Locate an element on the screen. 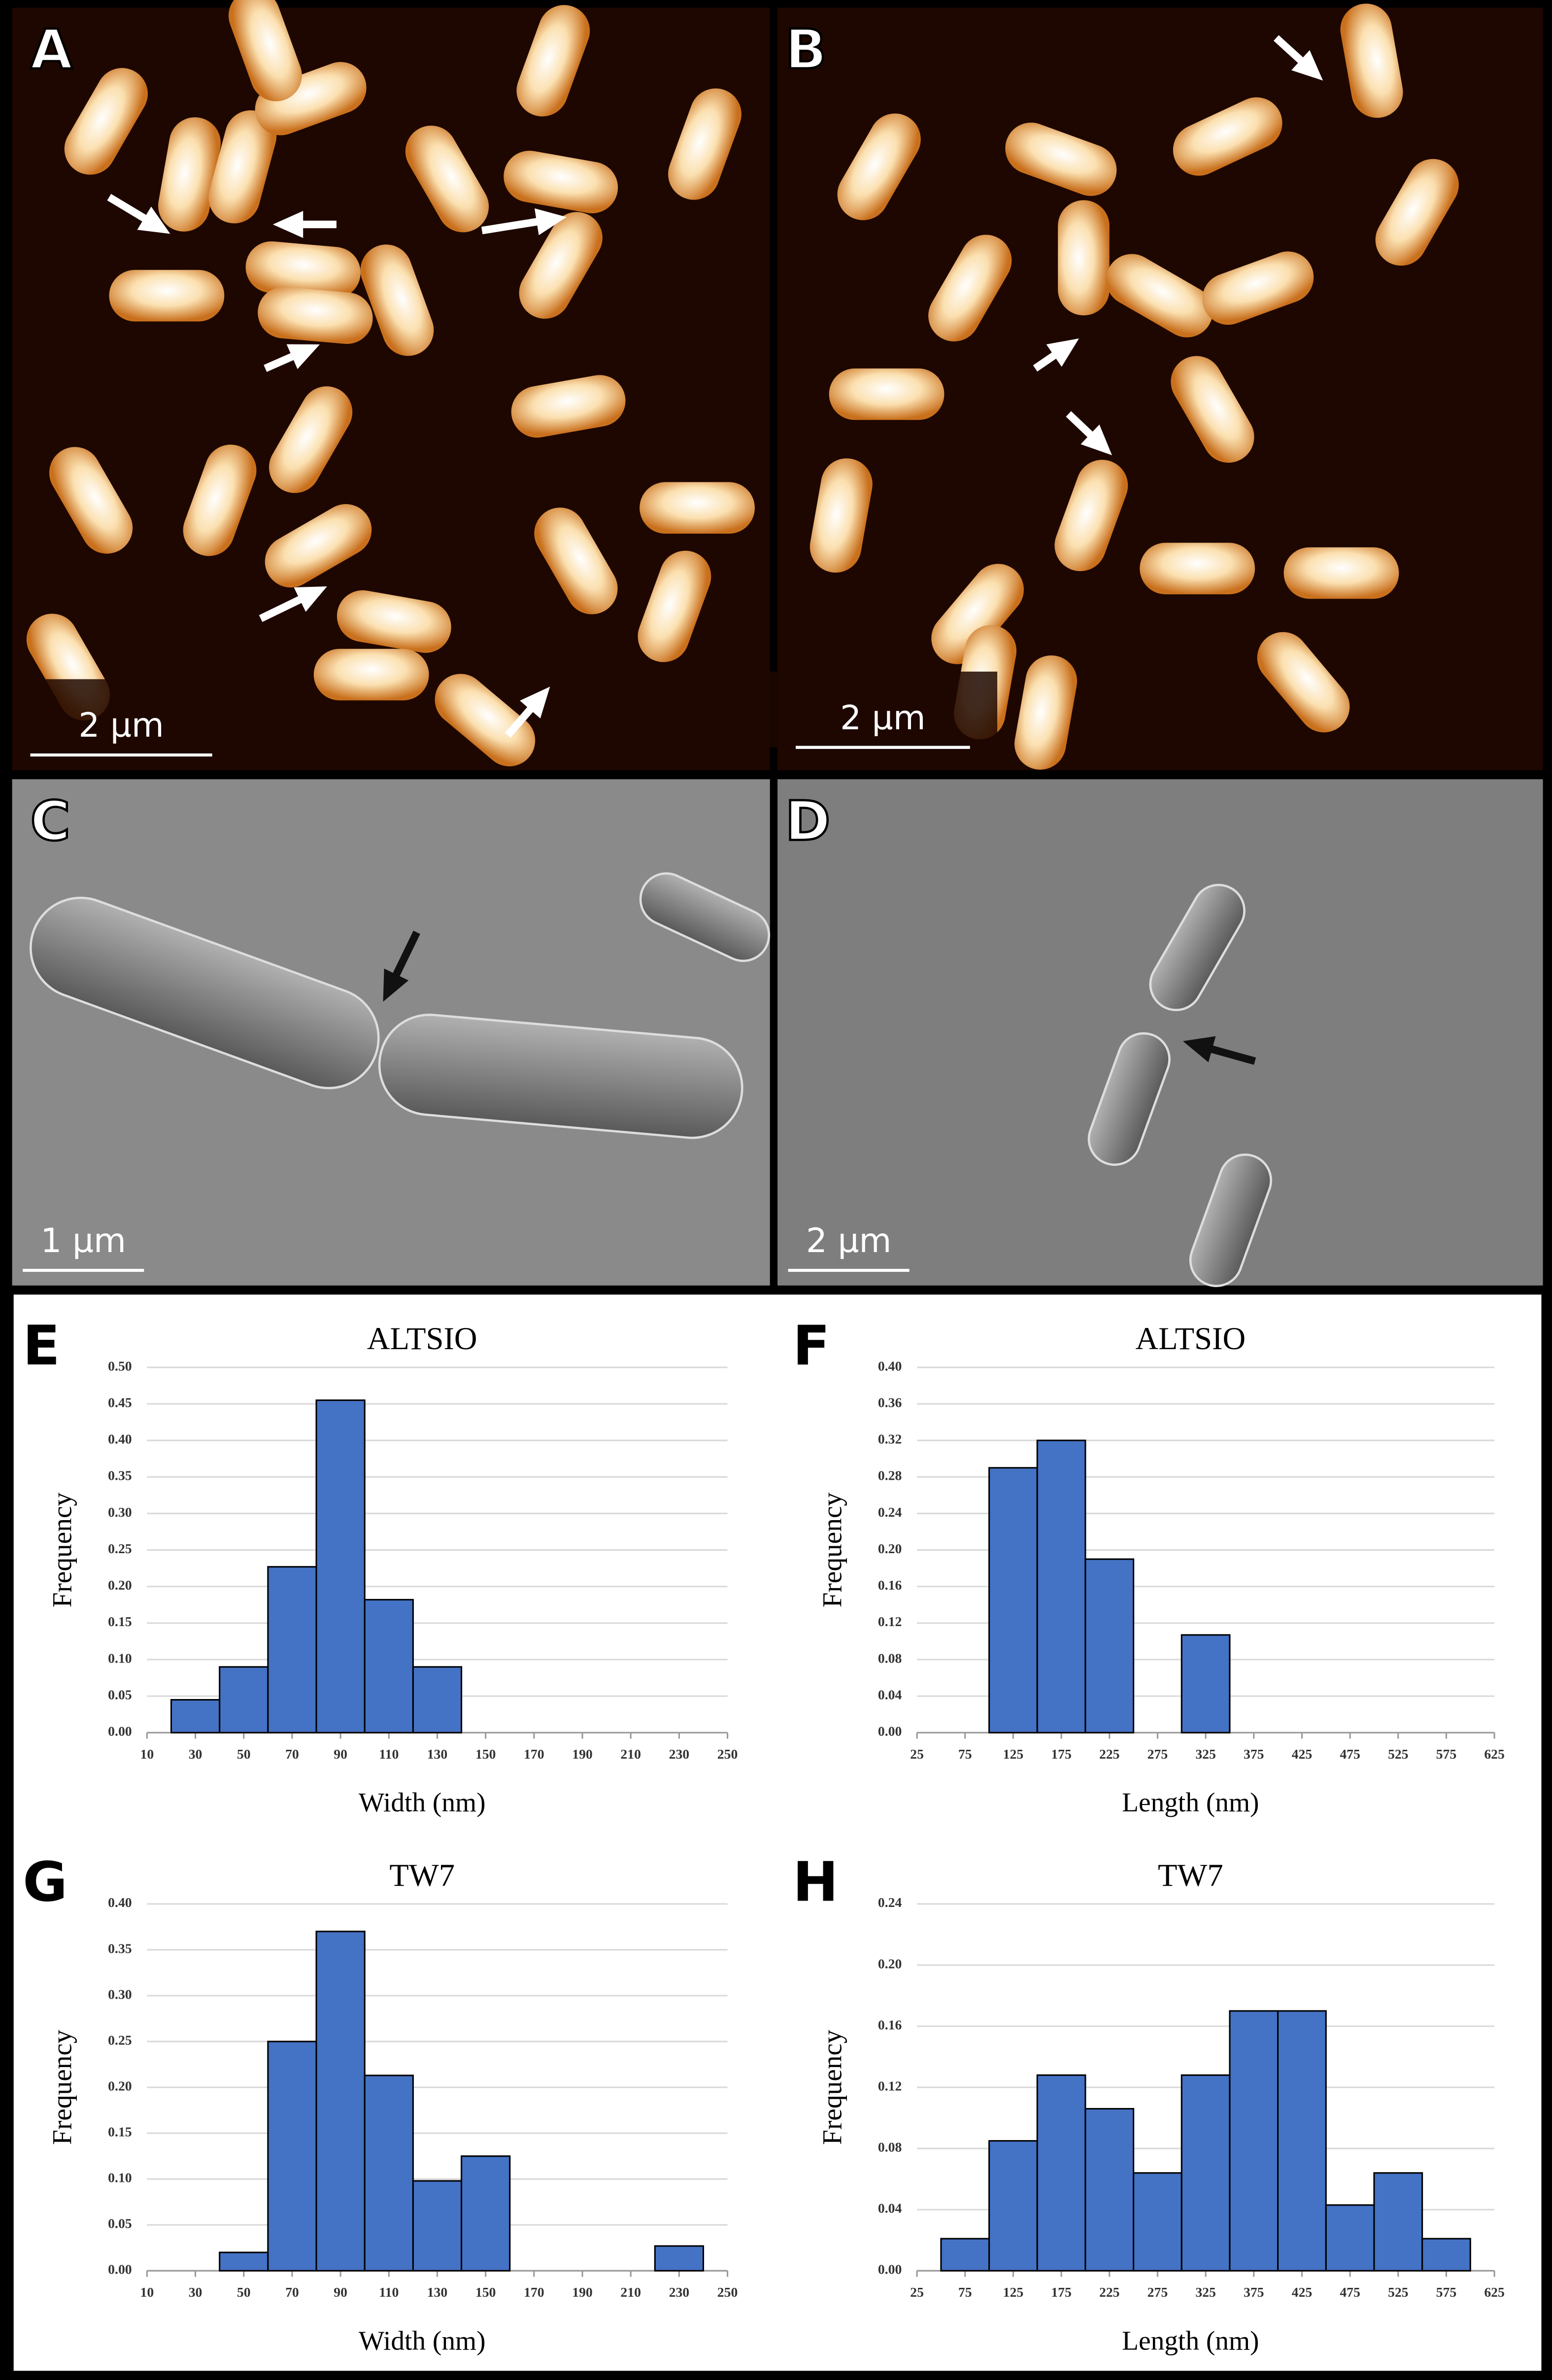 This screenshot has width=1552, height=2380. x-tick-label: 110 is located at coordinates (389, 1754).